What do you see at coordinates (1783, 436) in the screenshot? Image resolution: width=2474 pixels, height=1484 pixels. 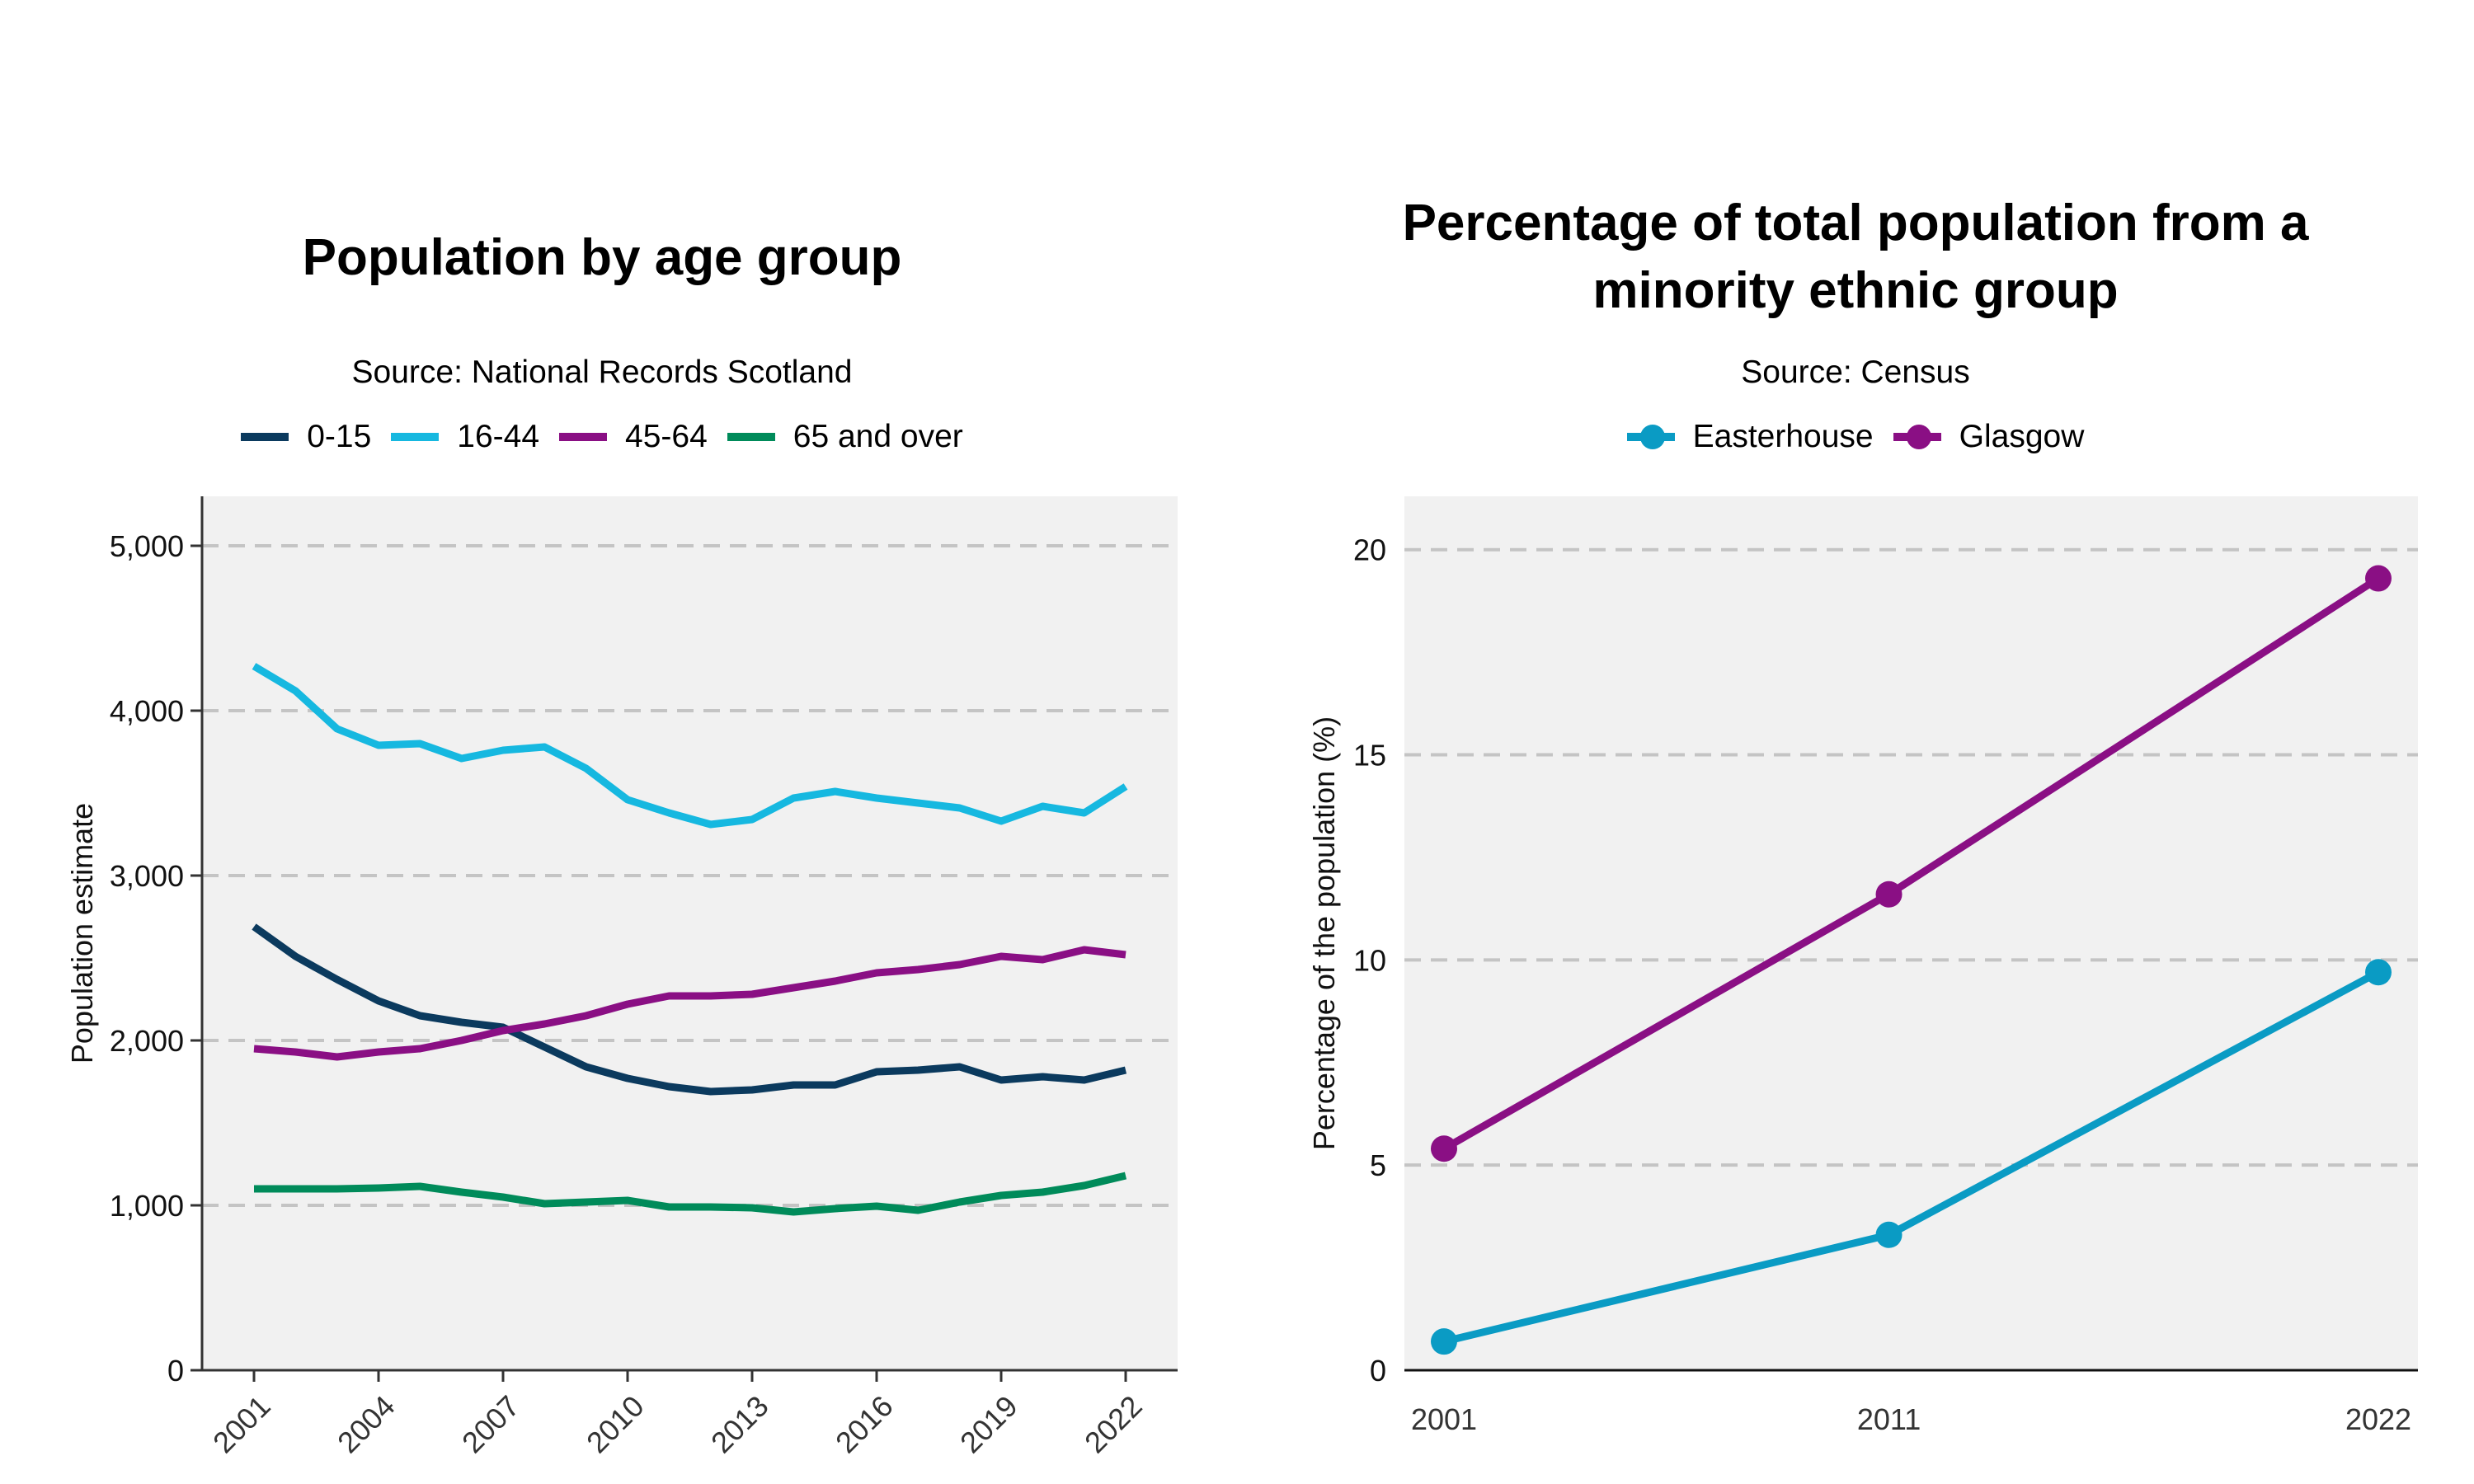 I see `legend-label: Easterhouse` at bounding box center [1783, 436].